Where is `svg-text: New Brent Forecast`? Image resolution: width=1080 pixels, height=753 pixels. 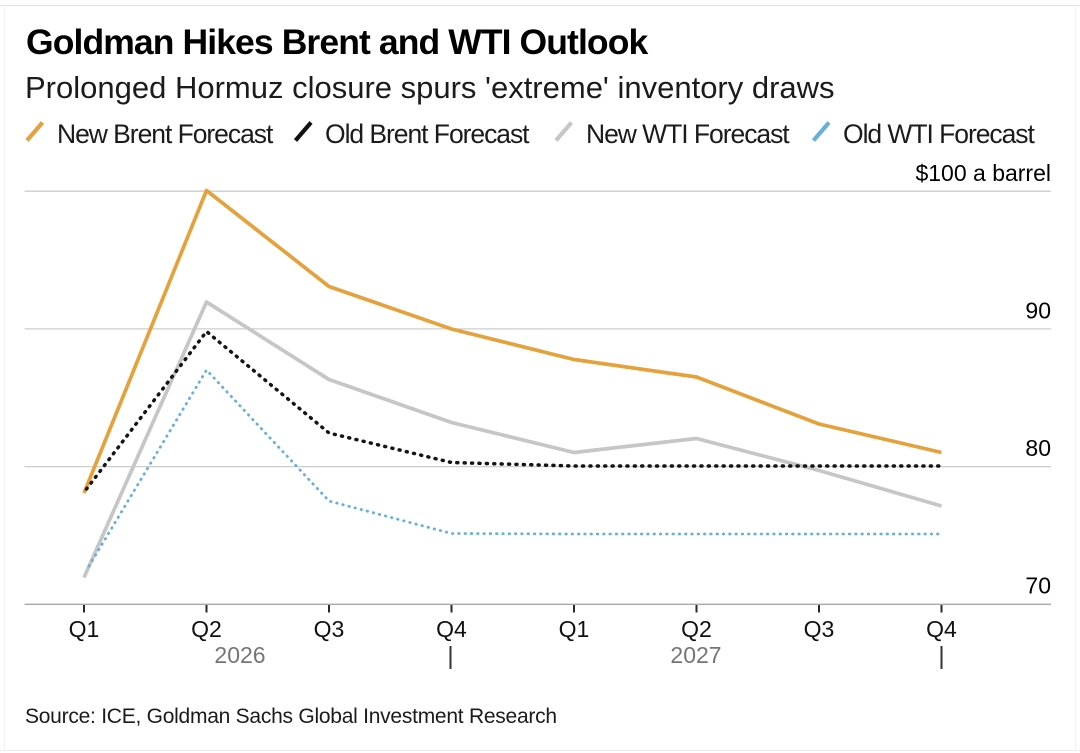
svg-text: New Brent Forecast is located at coordinates (165, 134).